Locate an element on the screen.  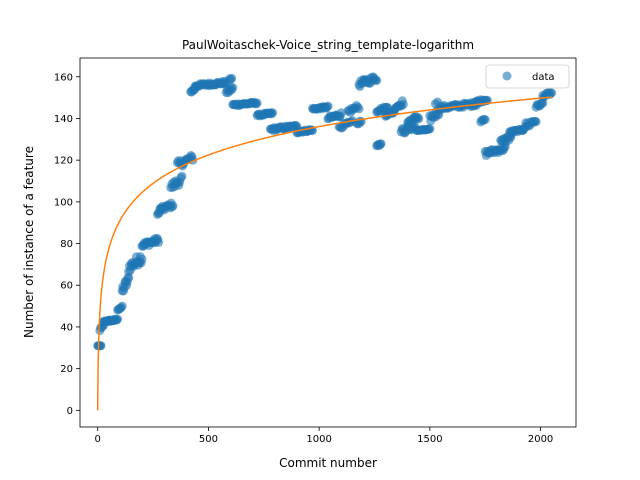
y-axis-label: Number of instance of a feature is located at coordinates (29, 242).